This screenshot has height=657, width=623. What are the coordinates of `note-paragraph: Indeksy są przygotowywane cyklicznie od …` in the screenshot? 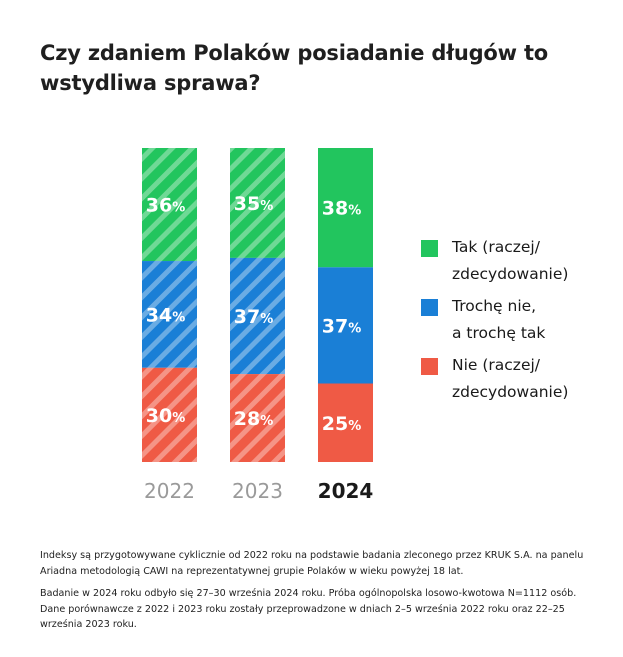 It's located at (312, 563).